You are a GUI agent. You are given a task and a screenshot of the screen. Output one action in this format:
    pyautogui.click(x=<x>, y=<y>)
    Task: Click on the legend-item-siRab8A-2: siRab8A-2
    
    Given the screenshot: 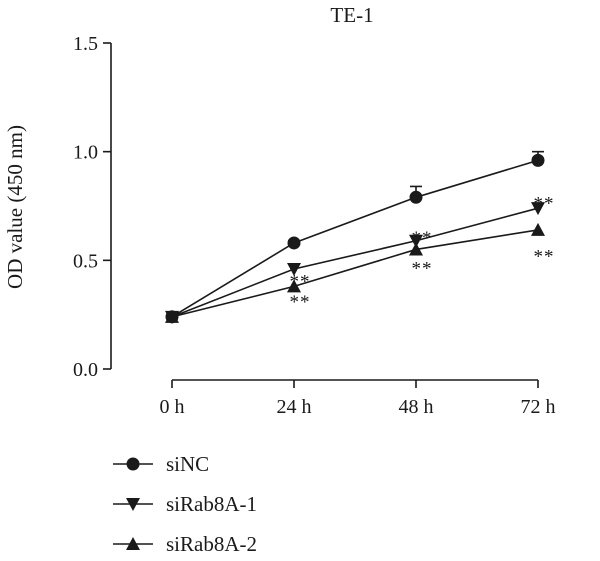 What is the action you would take?
    pyautogui.click(x=185, y=544)
    